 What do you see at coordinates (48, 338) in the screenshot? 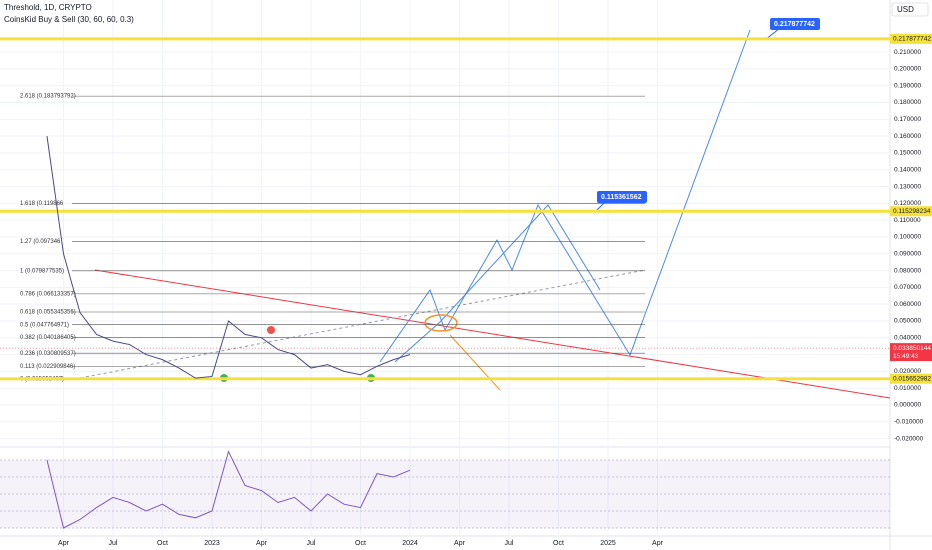
I see `fib-label: 0.382 (0.040186405)` at bounding box center [48, 338].